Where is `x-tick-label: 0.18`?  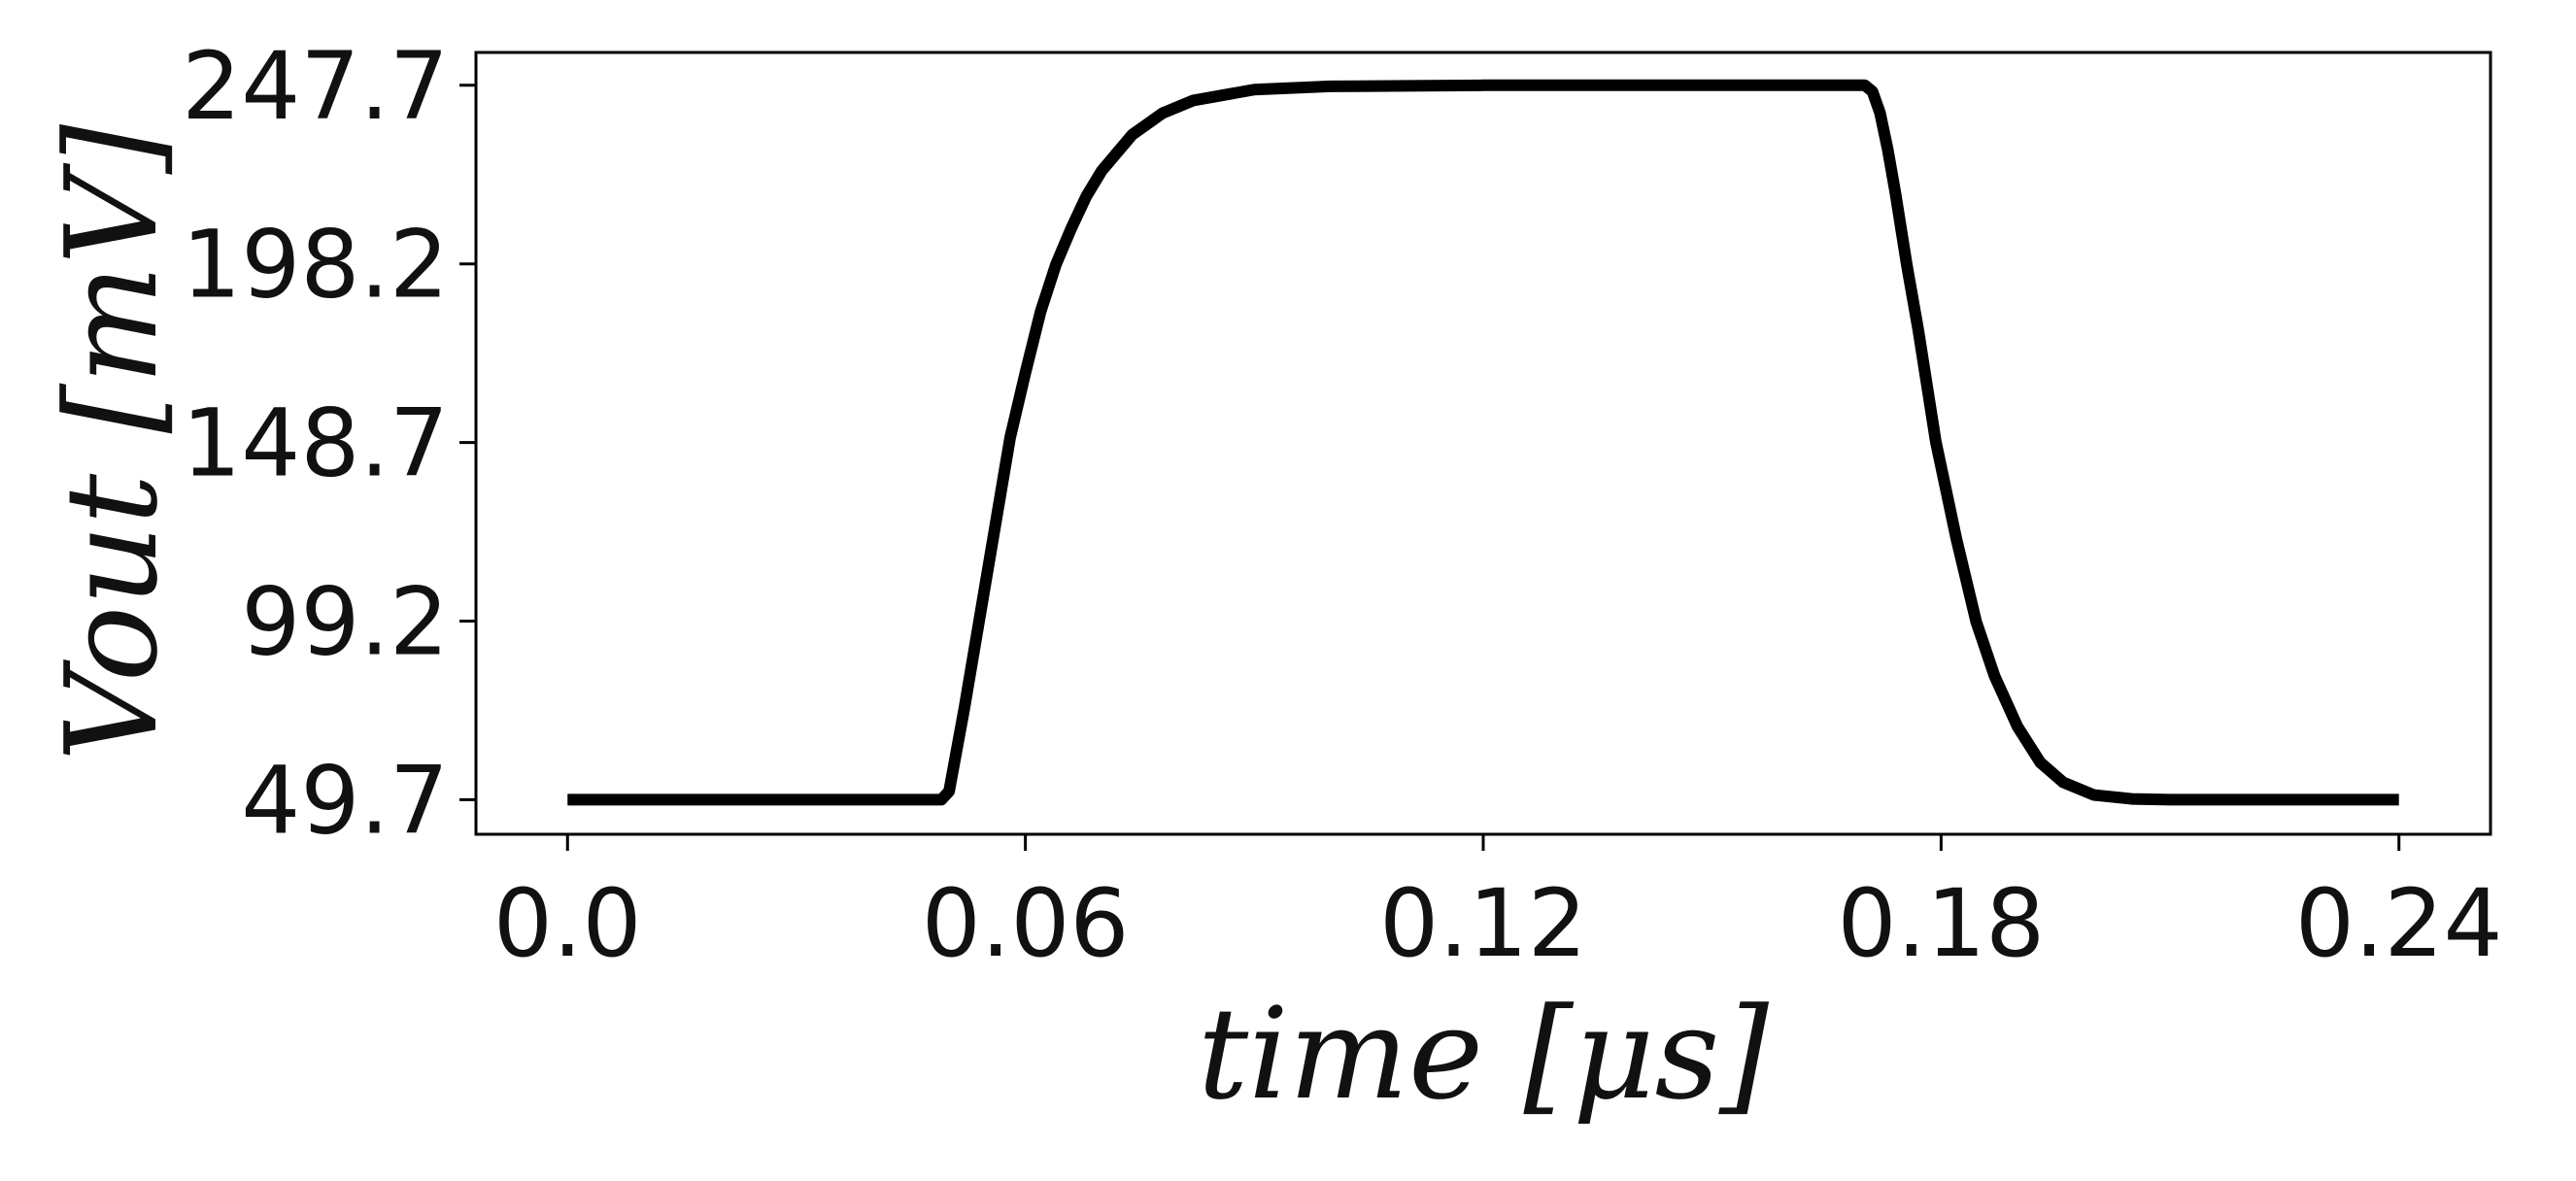 x-tick-label: 0.18 is located at coordinates (1941, 923).